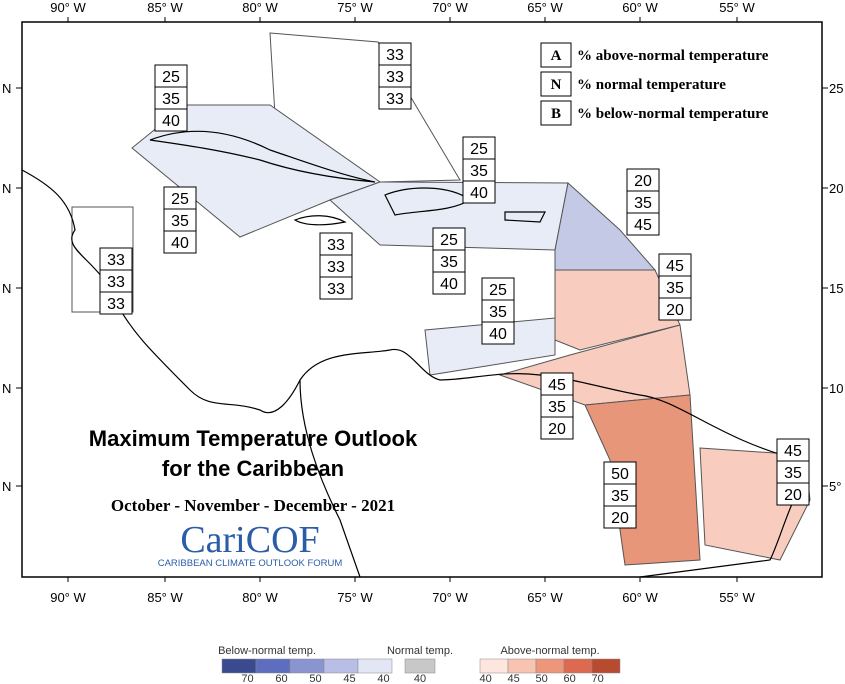 This screenshot has width=845, height=684. Describe the element at coordinates (253, 438) in the screenshot. I see `map-title: Maximum Temperature Outlook` at that location.